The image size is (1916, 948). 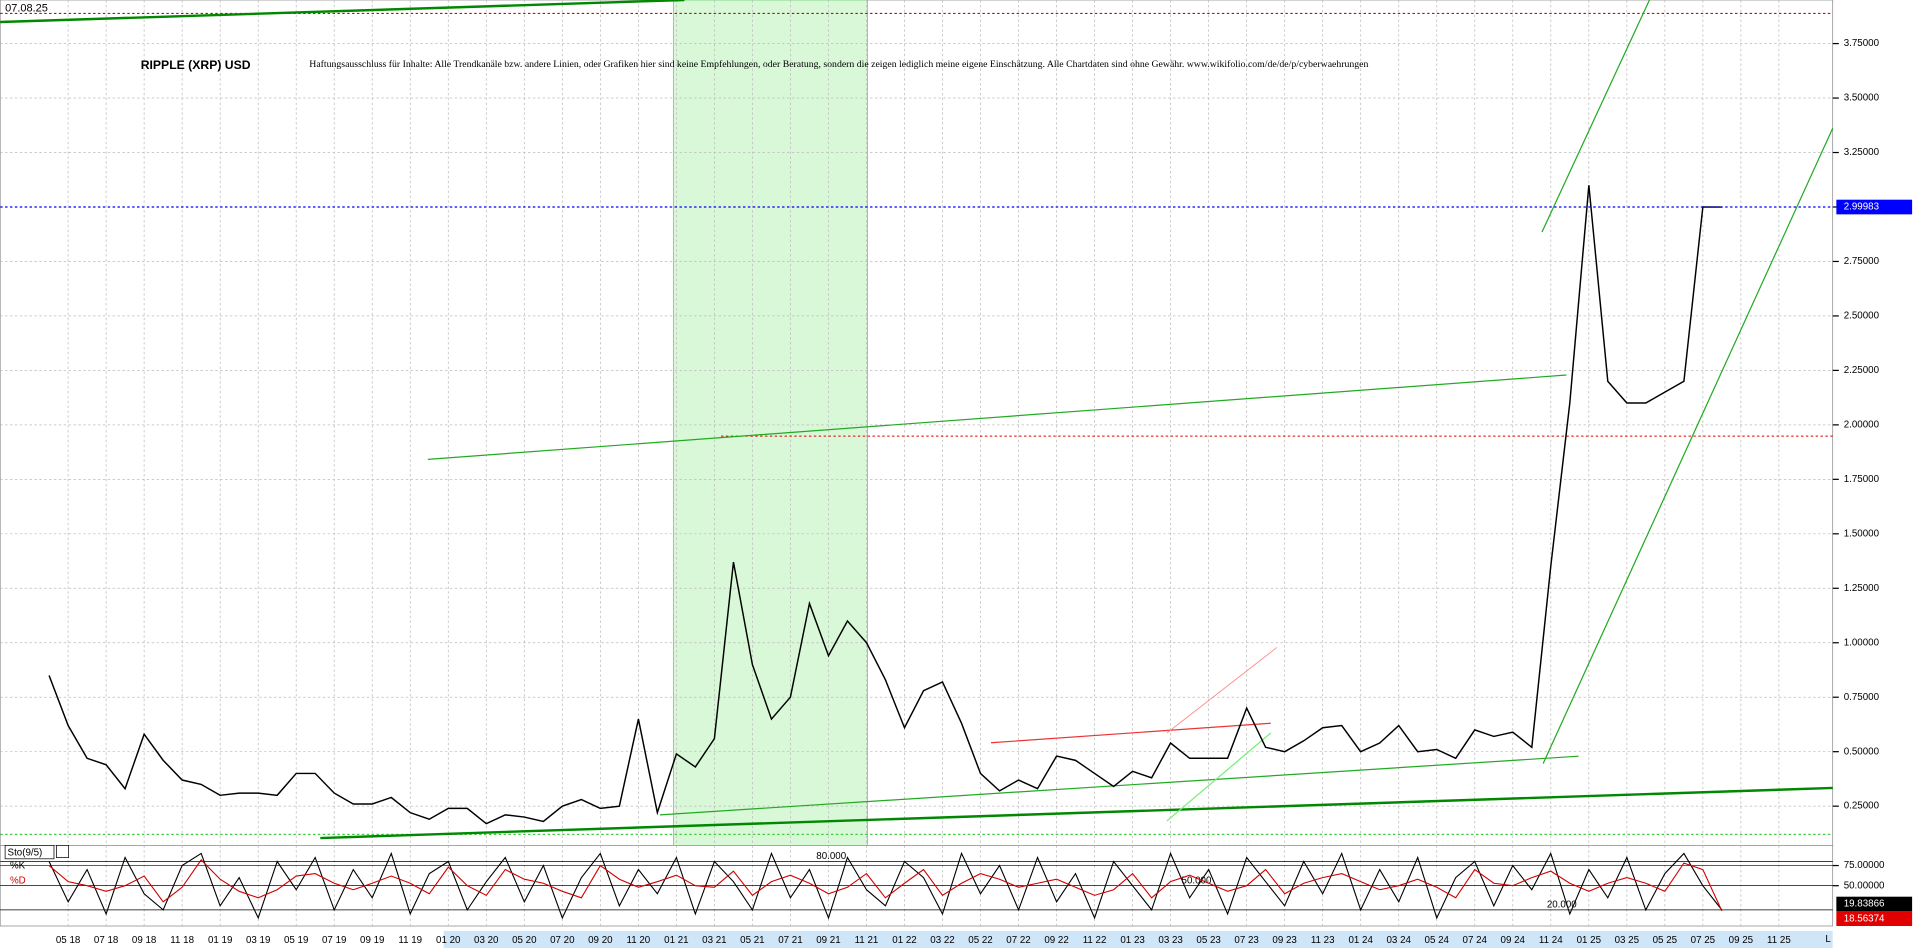 I want to click on series-line, so click(x=885, y=885).